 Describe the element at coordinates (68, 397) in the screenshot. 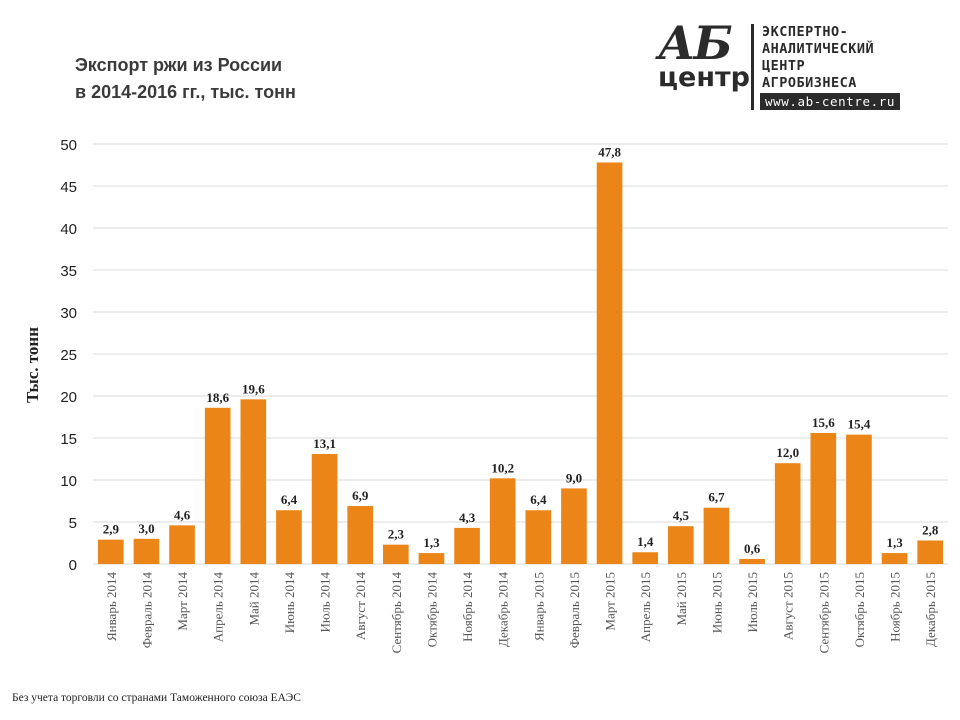

I see `y-tick-label: 20` at that location.